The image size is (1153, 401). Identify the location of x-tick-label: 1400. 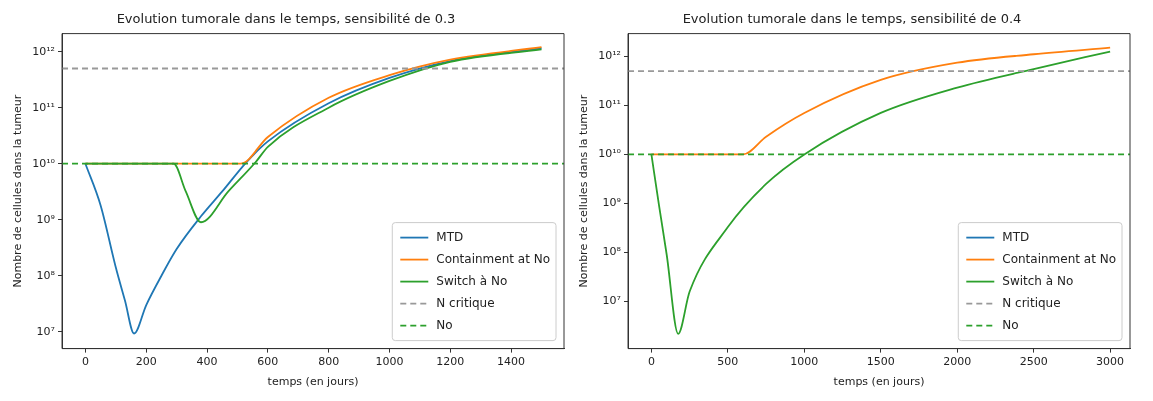
(511, 362).